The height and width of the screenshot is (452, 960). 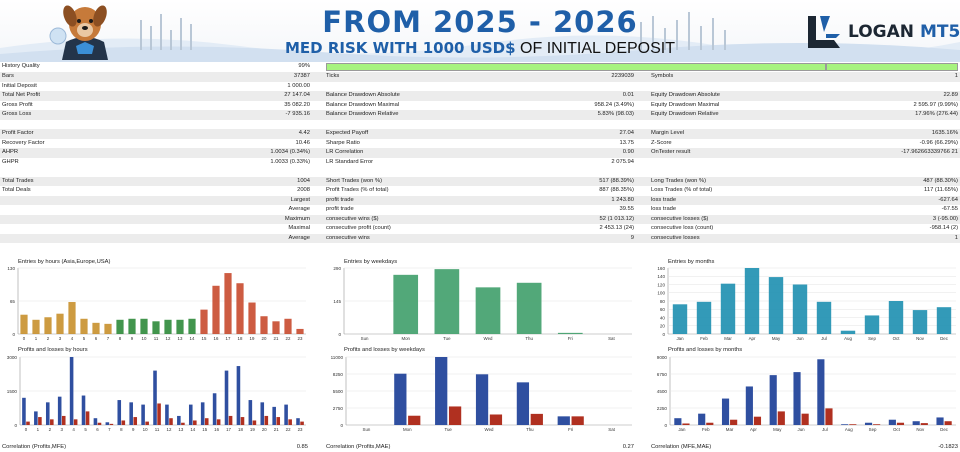 What do you see at coordinates (169, 429) in the screenshot?
I see `x-tick-label: 12` at bounding box center [169, 429].